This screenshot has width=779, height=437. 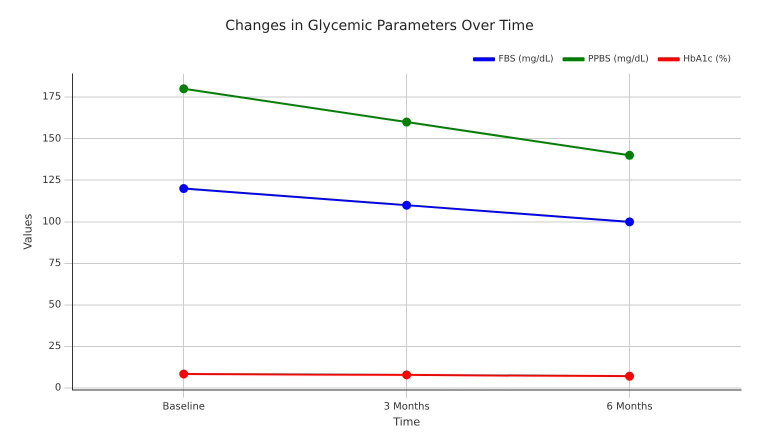 I want to click on y-tick-label: 0, so click(x=58, y=388).